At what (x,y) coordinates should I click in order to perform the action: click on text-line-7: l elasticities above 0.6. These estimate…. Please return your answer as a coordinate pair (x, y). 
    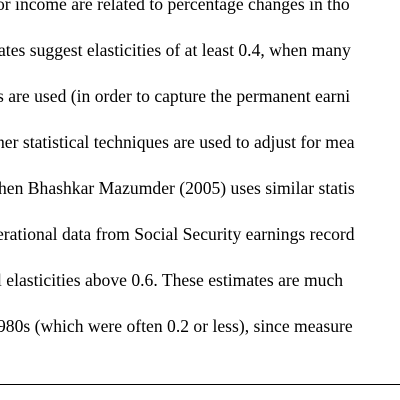
    Looking at the image, I should click on (172, 280).